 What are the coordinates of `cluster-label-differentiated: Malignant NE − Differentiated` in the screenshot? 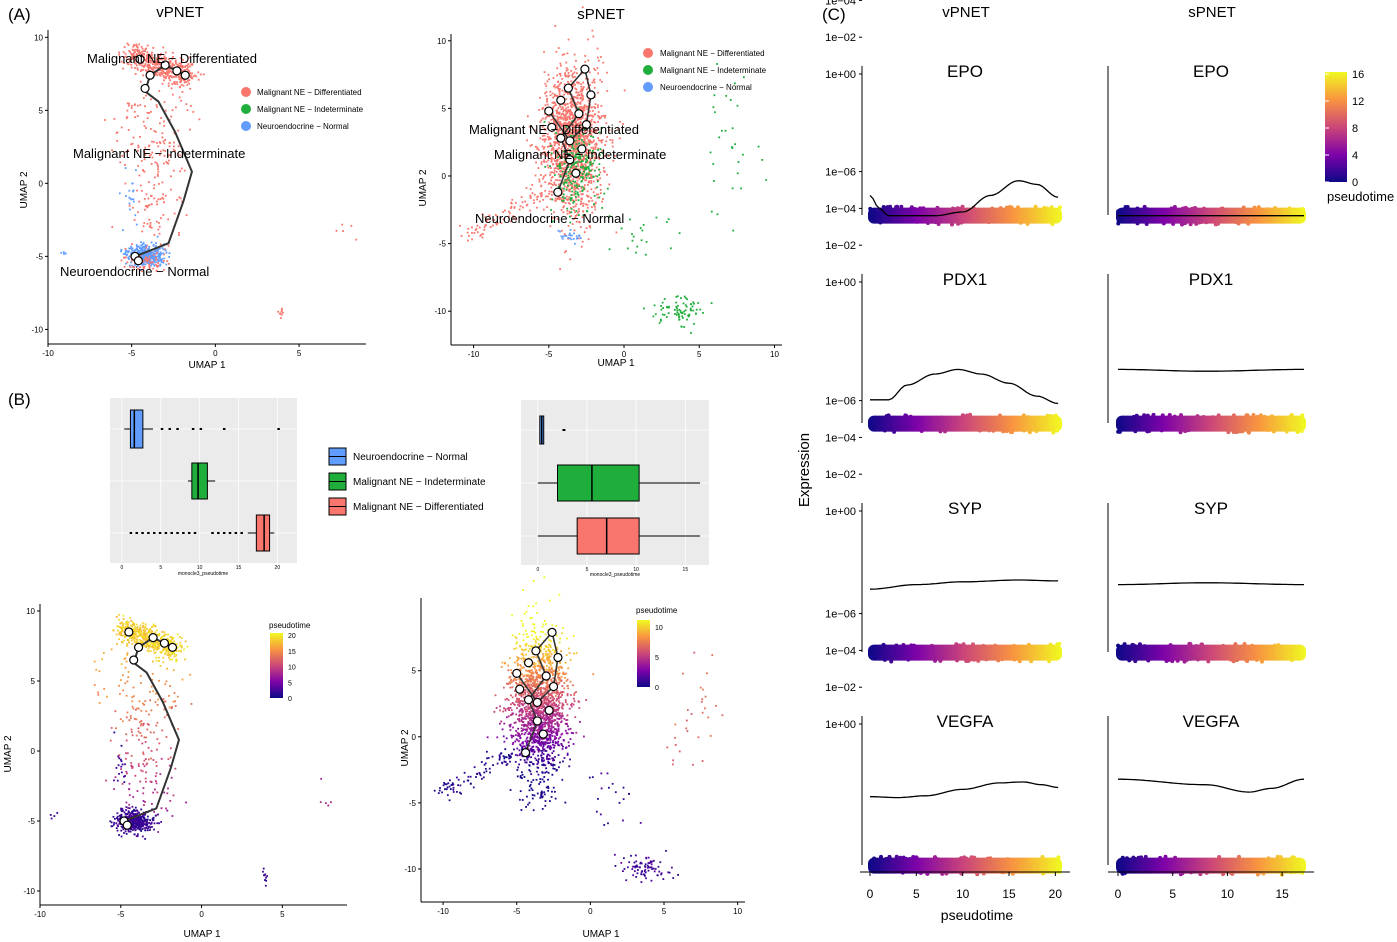 It's located at (554, 129).